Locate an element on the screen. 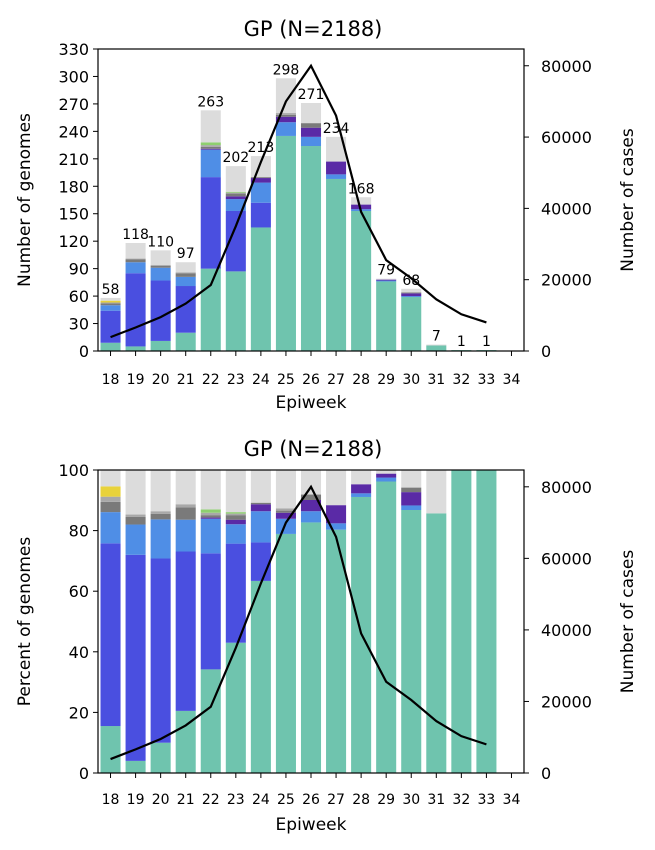 The width and height of the screenshot is (655, 850). bar-total-label: 97 is located at coordinates (186, 254).